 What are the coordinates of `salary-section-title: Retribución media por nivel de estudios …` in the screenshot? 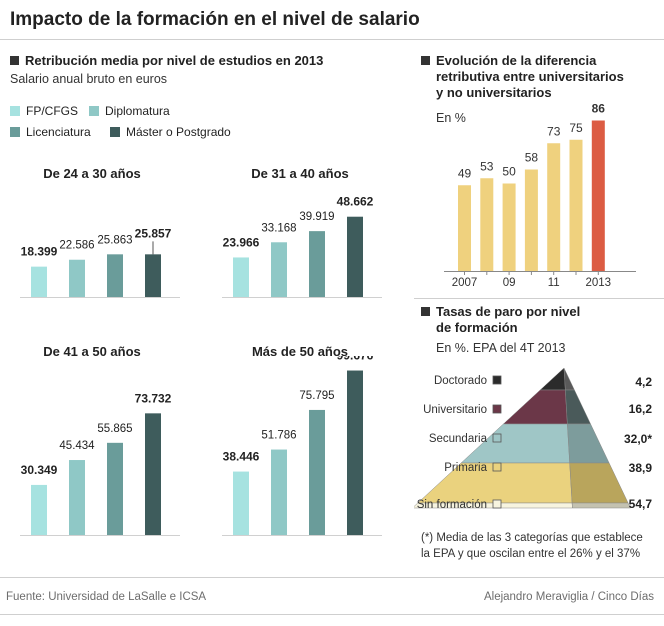 It's located at (166, 61).